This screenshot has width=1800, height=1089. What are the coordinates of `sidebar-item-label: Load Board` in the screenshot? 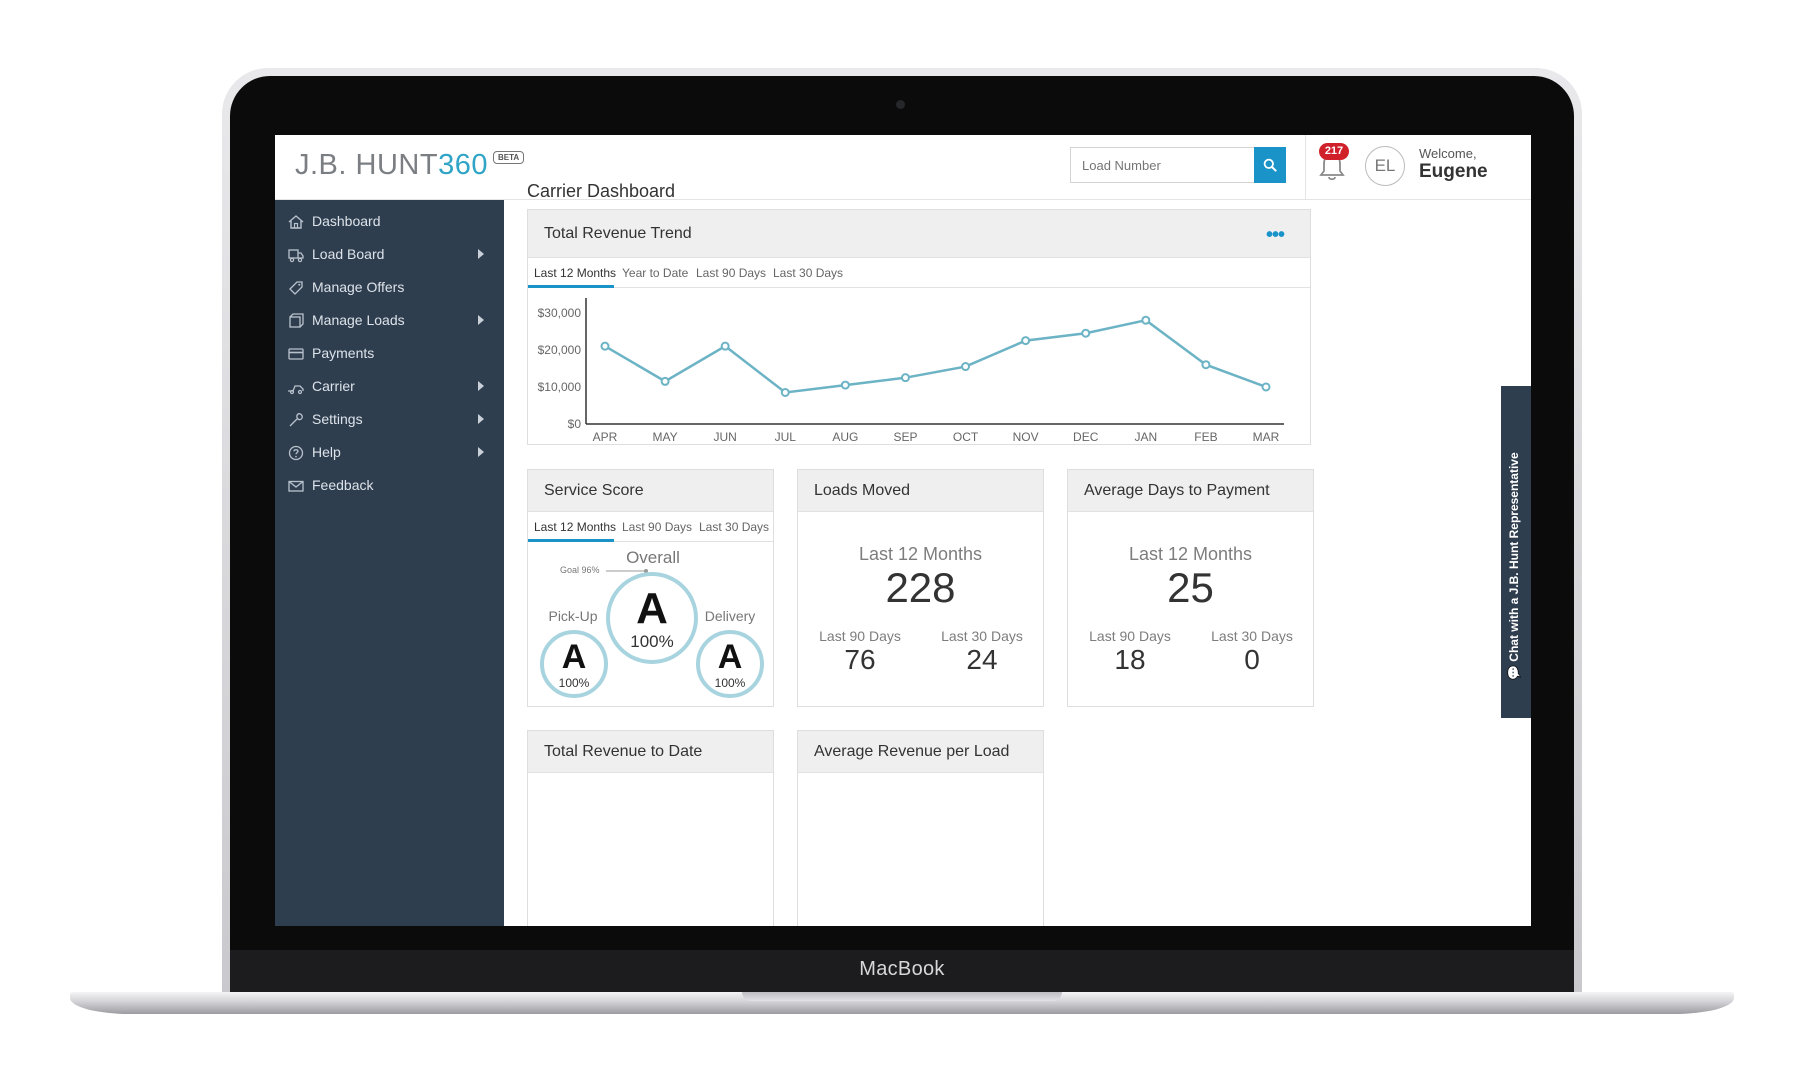 It's located at (348, 254).